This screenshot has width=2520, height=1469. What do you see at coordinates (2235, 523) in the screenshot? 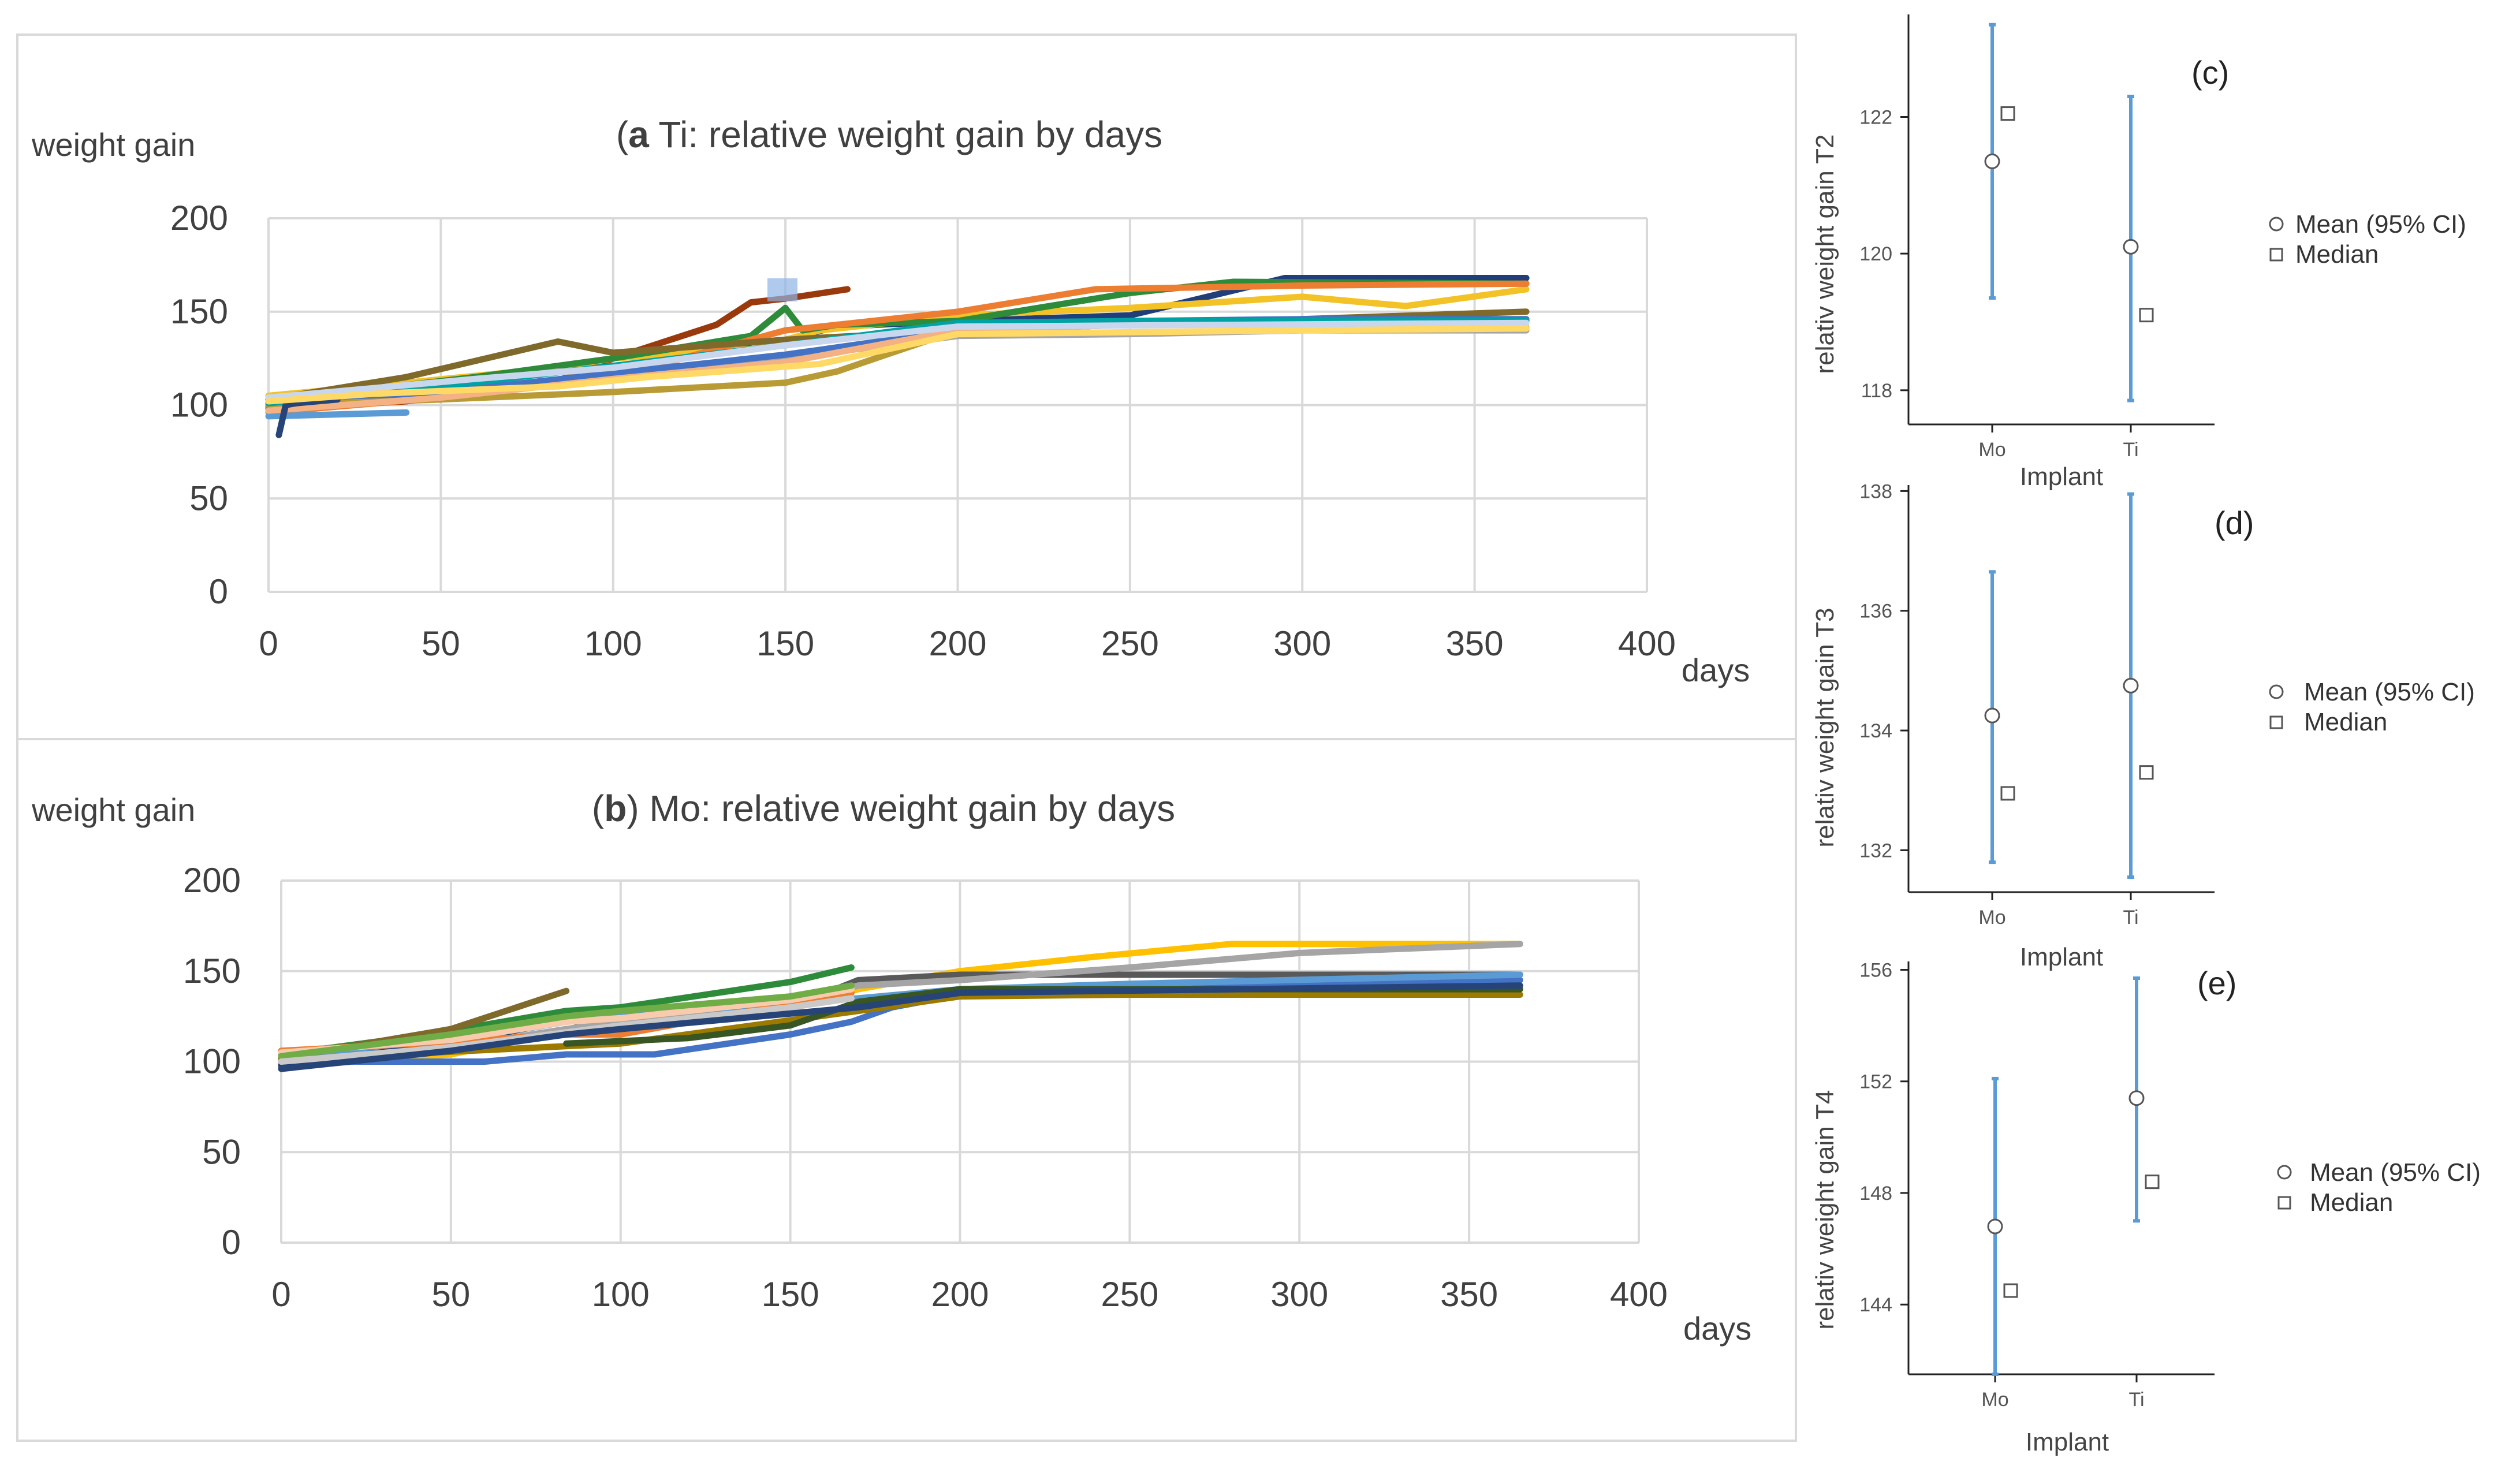
I see `panel-d-tag: (d)` at bounding box center [2235, 523].